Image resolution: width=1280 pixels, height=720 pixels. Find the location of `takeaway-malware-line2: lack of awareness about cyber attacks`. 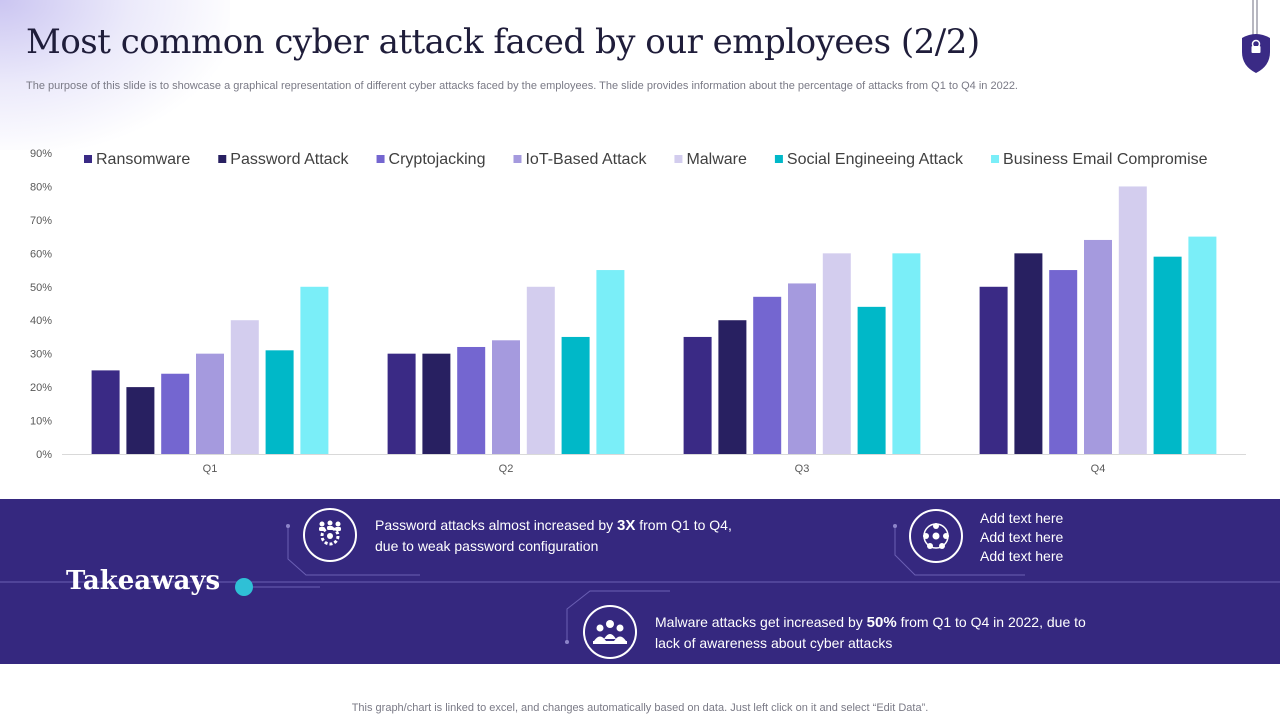

takeaway-malware-line2: lack of awareness about cyber attacks is located at coordinates (774, 643).